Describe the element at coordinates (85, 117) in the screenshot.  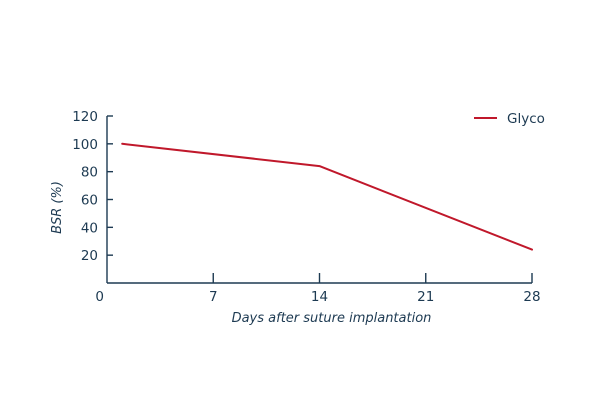
I see `y-tick-label: 120` at that location.